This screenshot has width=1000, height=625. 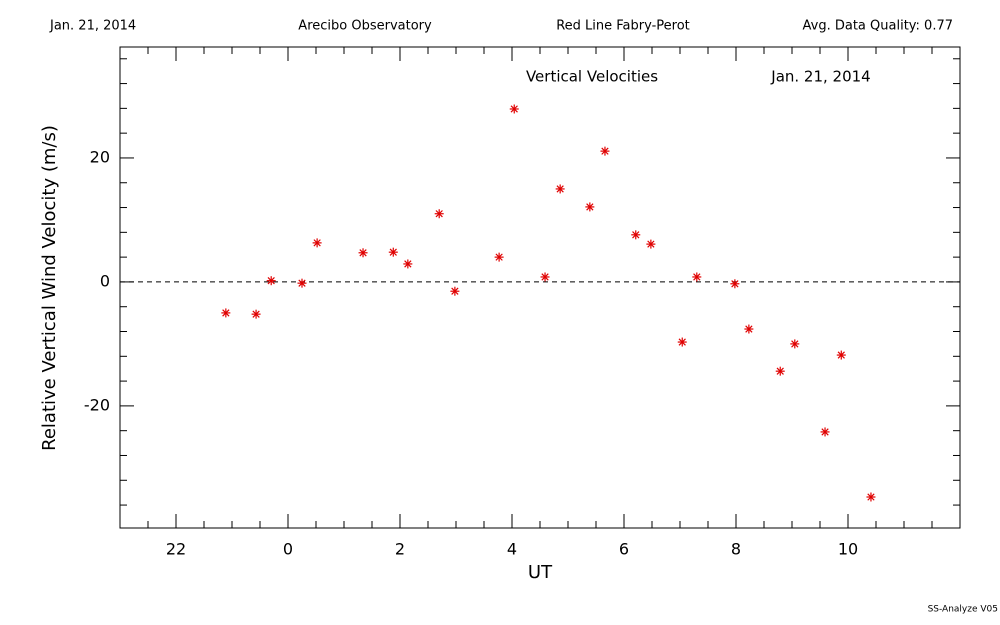 I want to click on x-axis-label: UT, so click(x=540, y=572).